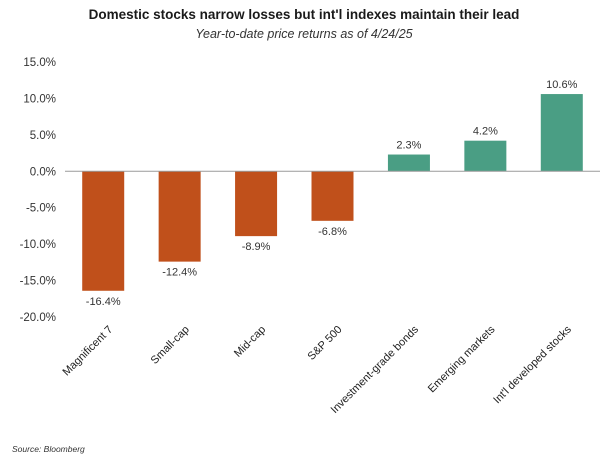 This screenshot has height=460, width=608. Describe the element at coordinates (38, 282) in the screenshot. I see `y-tick-label: -15.0%` at that location.